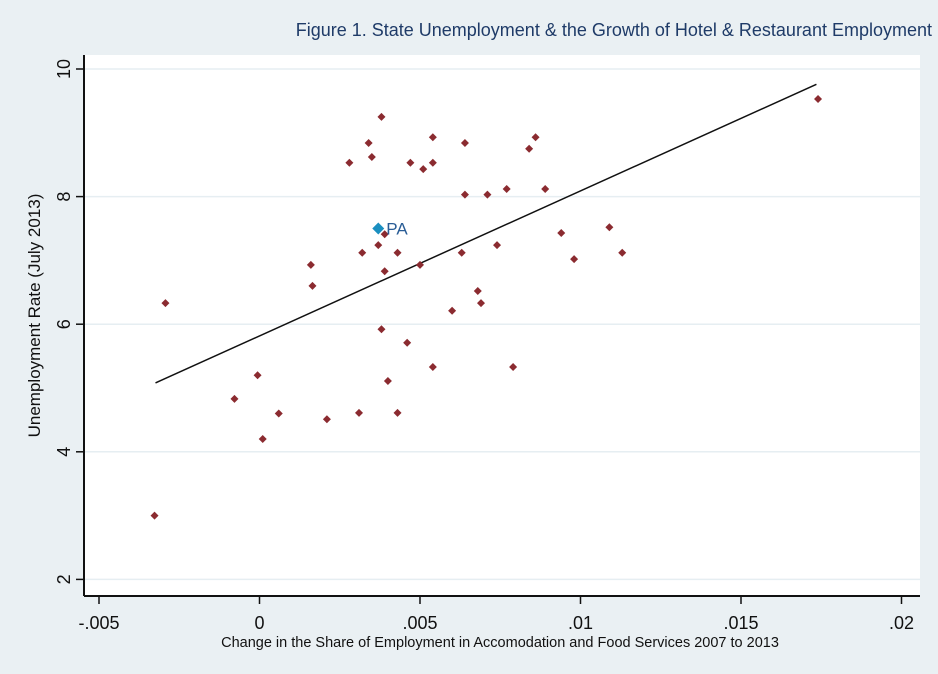 The height and width of the screenshot is (674, 938). I want to click on y-tick-label: 2, so click(64, 579).